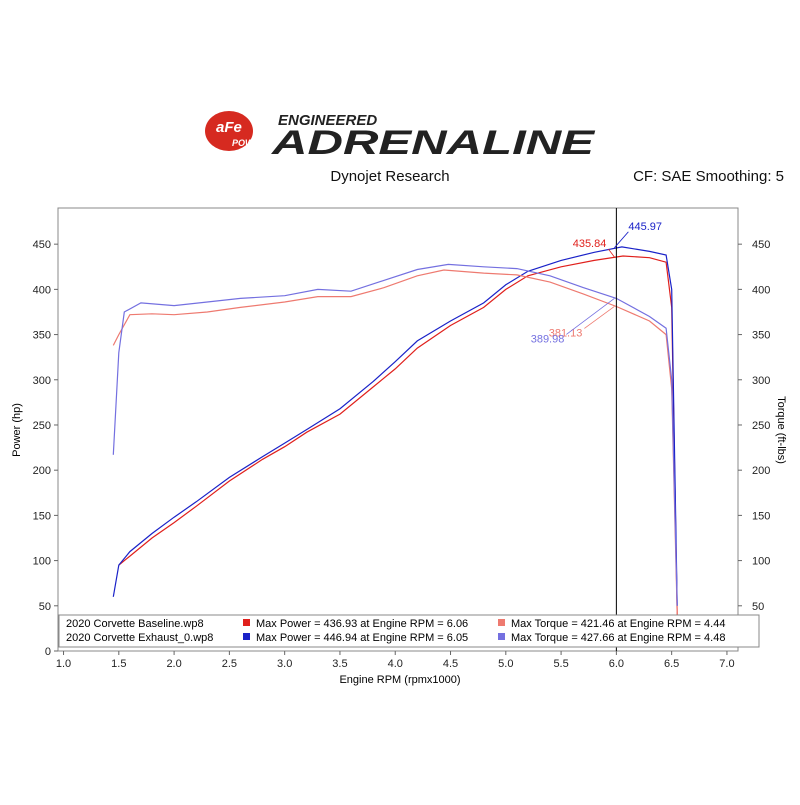 The height and width of the screenshot is (805, 800). What do you see at coordinates (616, 664) in the screenshot?
I see `x-tick-label: 6.0` at bounding box center [616, 664].